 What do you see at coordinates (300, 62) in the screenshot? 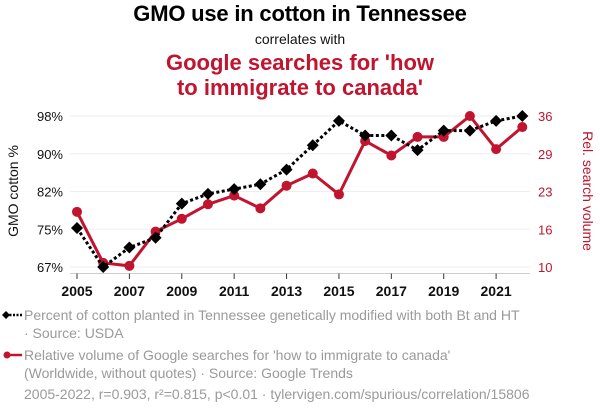
I see `chart-title-secondary-line1: Google searches for 'how` at bounding box center [300, 62].